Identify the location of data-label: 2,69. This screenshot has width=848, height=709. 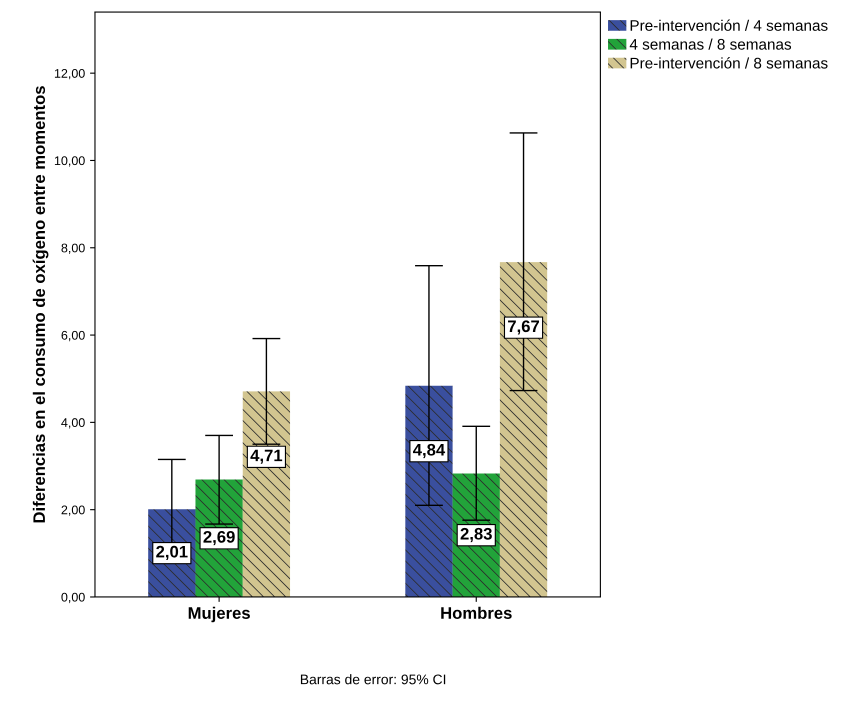
(219, 538).